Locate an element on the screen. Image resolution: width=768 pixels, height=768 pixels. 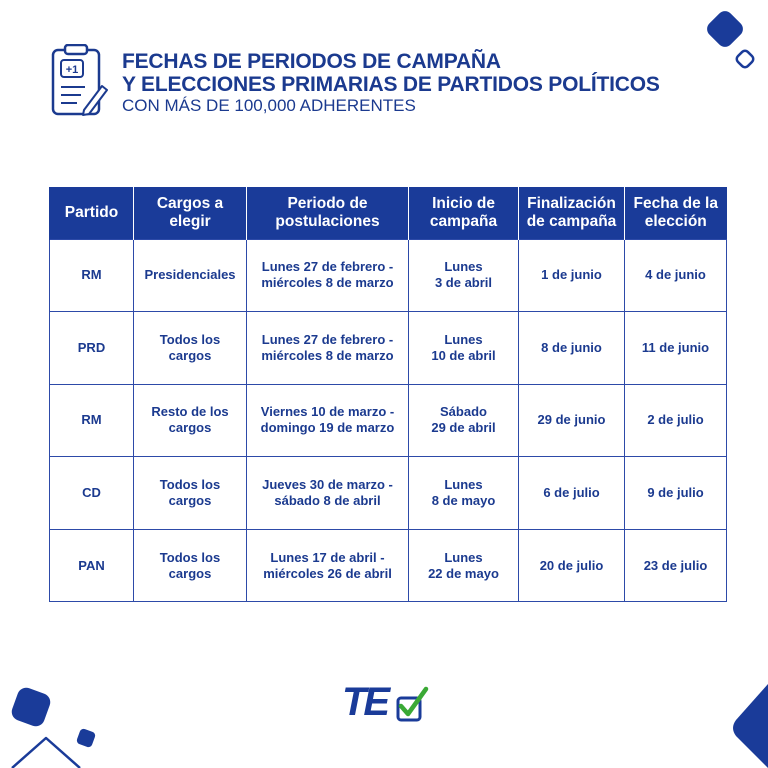
te-logo: TE is located at coordinates (386, 702).